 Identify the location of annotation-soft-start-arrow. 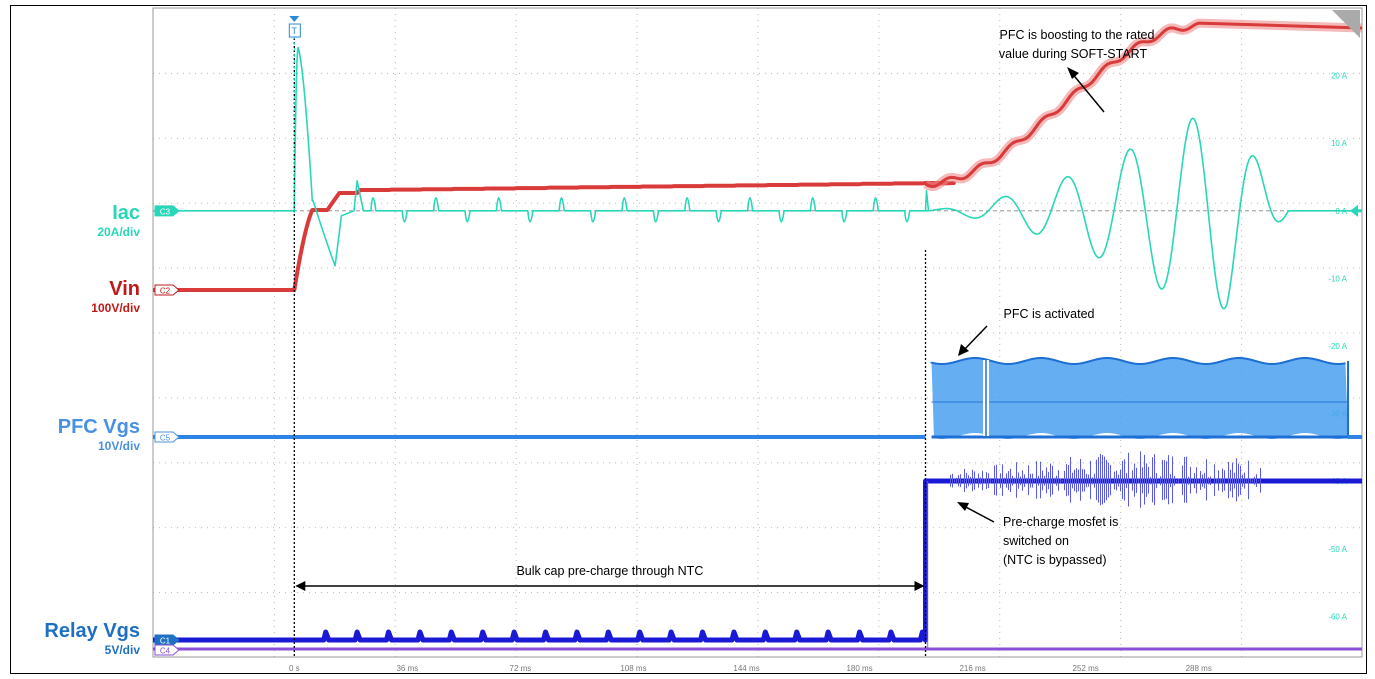
(1087, 92).